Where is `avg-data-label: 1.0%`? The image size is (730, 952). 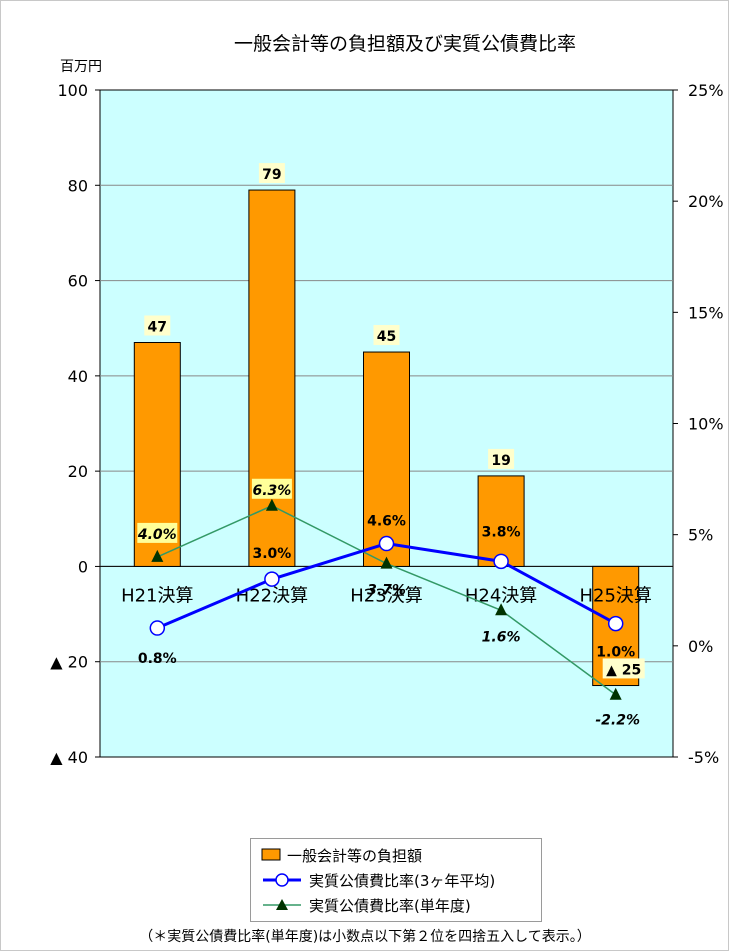 avg-data-label: 1.0% is located at coordinates (615, 653).